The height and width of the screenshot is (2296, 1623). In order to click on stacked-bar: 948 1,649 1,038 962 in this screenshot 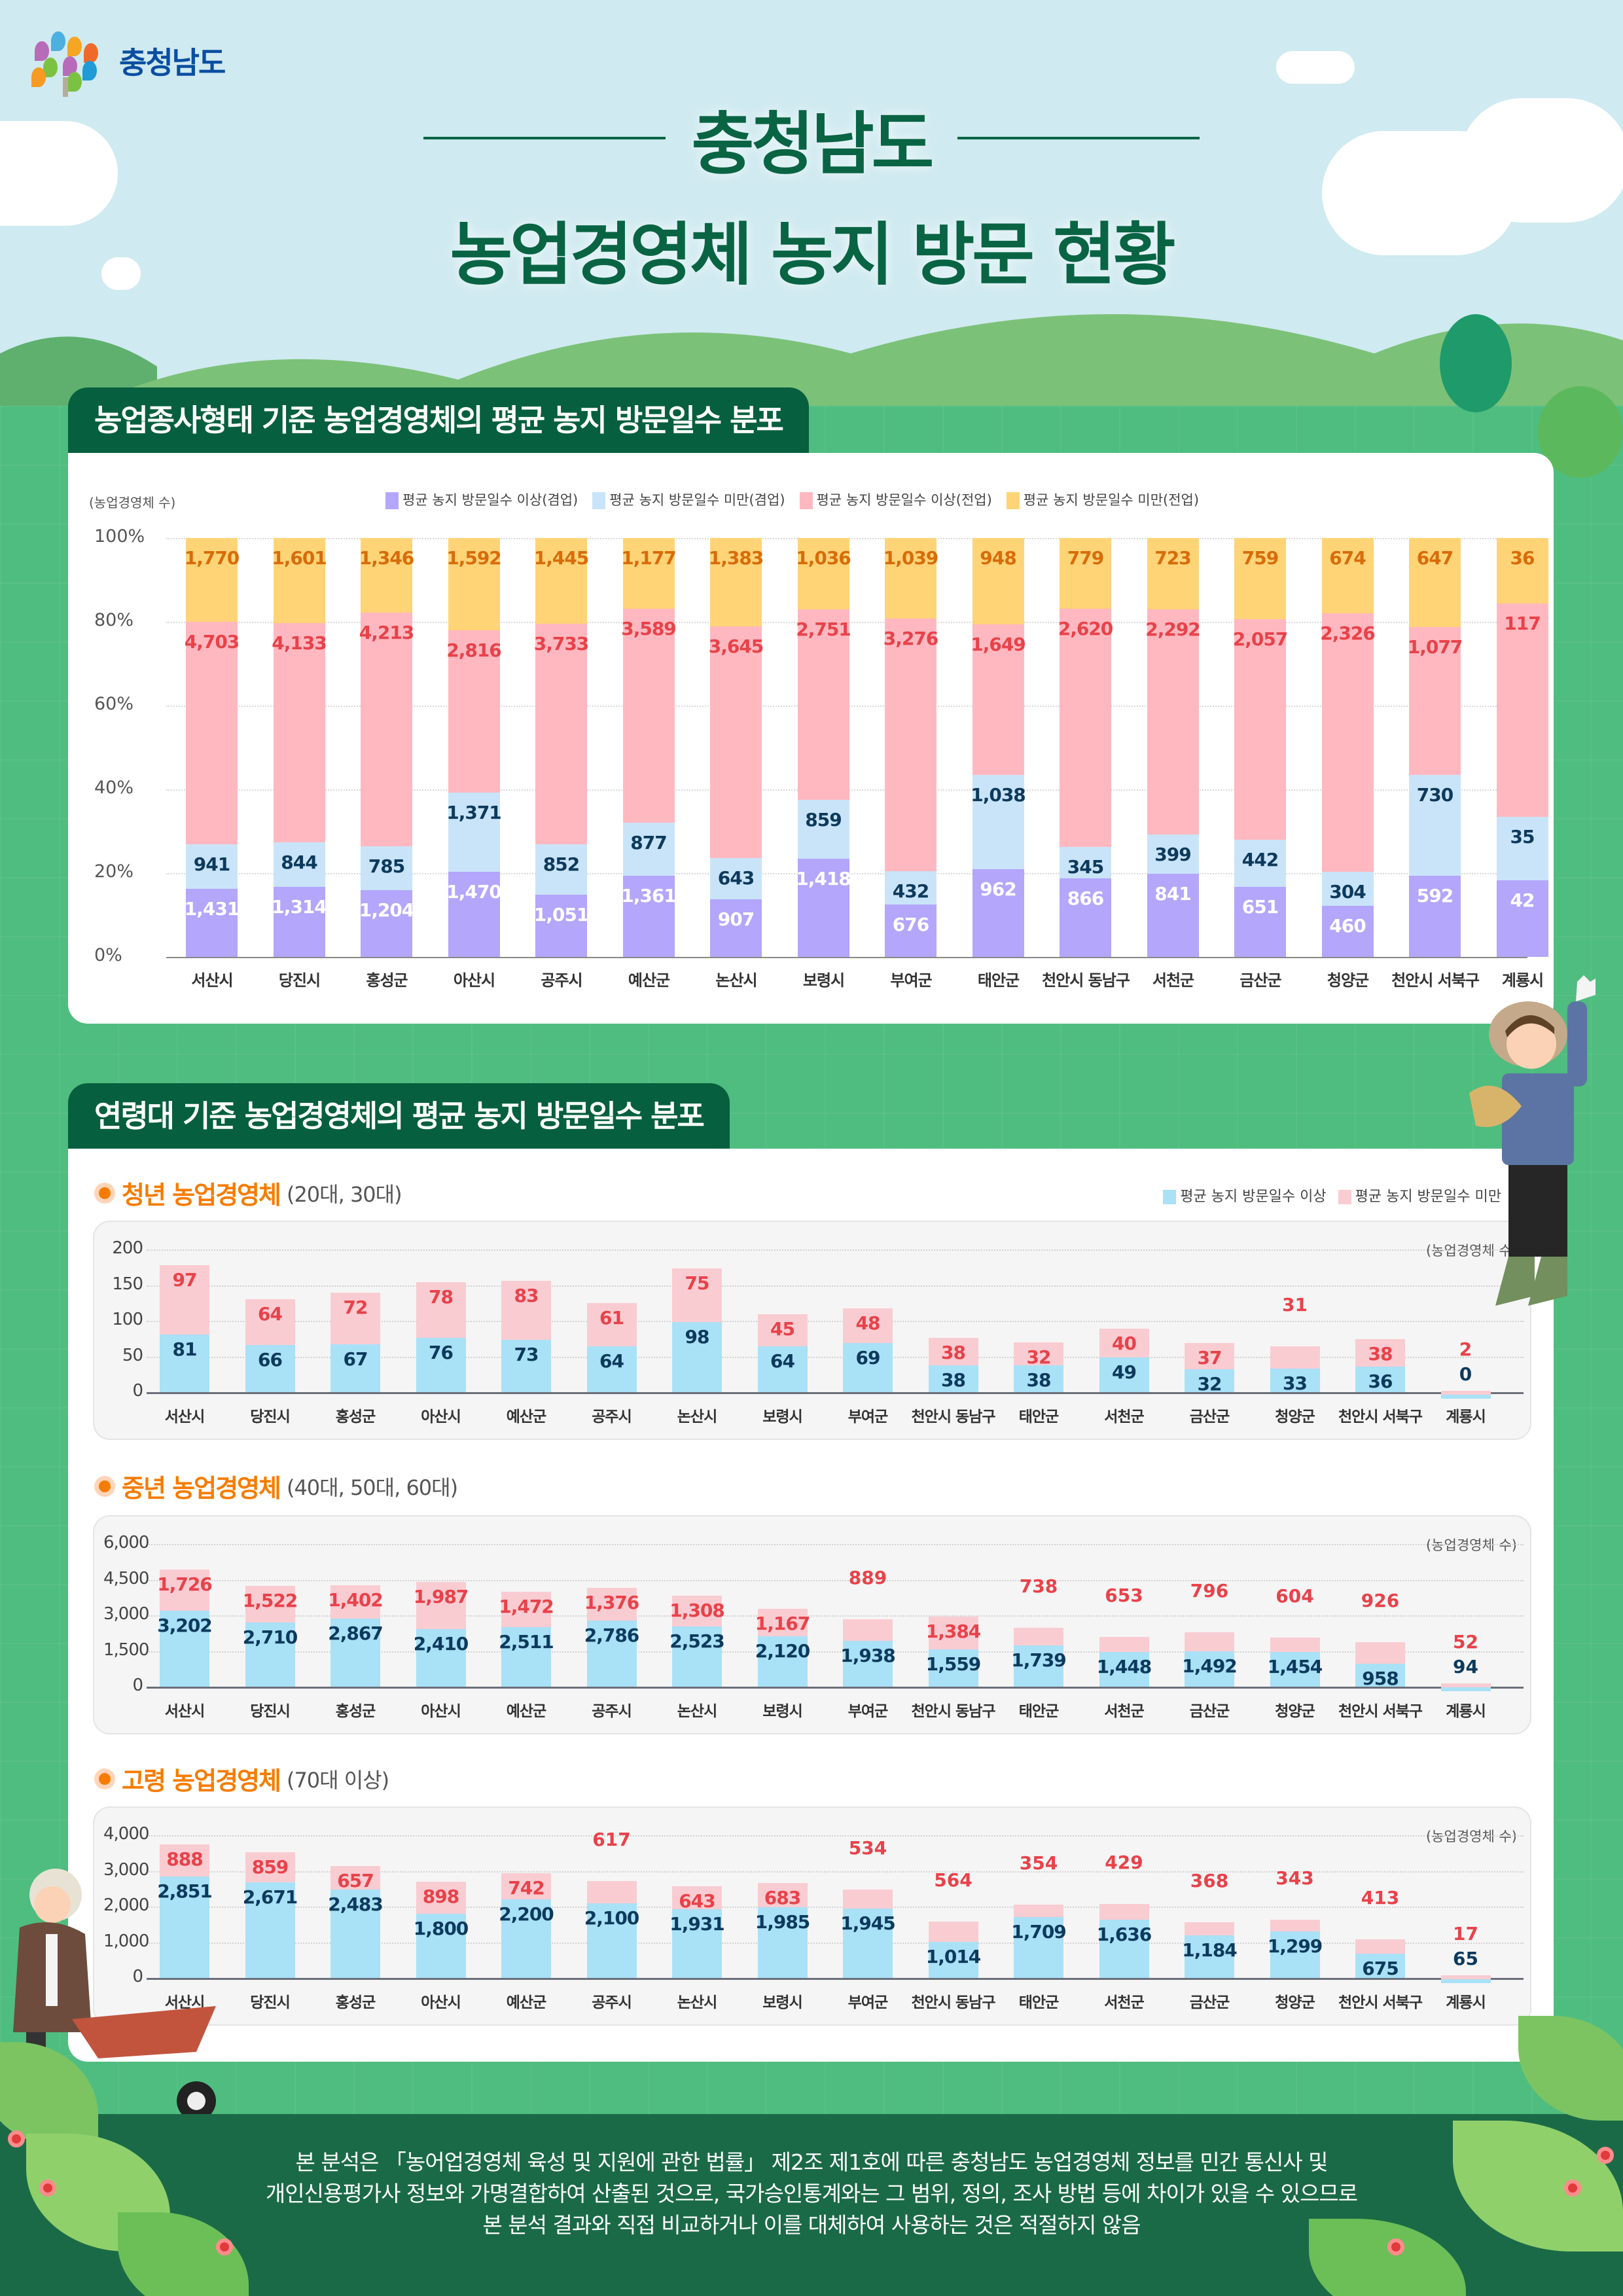, I will do `click(998, 747)`.